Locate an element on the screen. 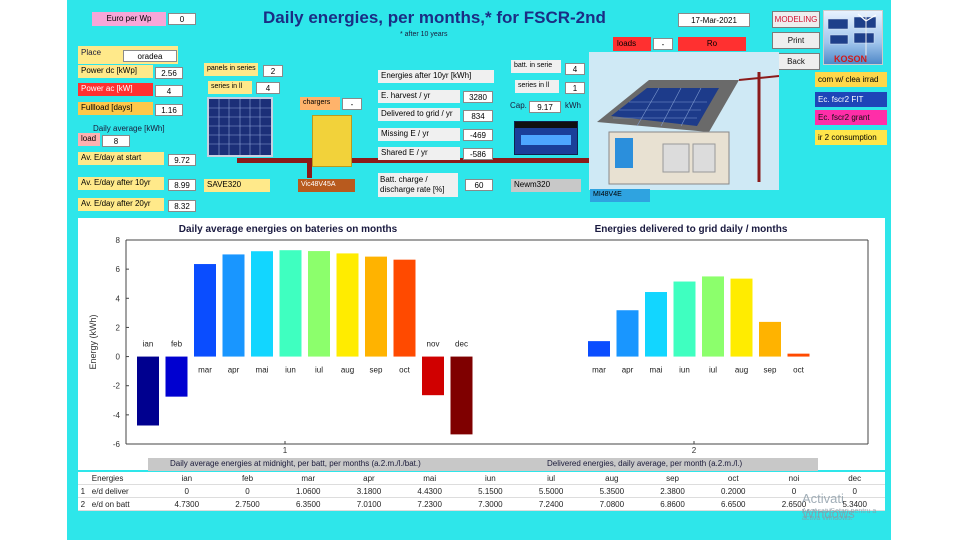  table-cell: 7.3000 is located at coordinates (490, 504).